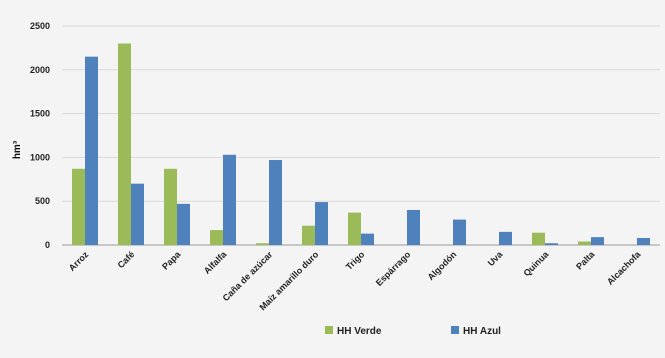 This screenshot has width=665, height=358. I want to click on y-tick-label: 0, so click(47, 245).